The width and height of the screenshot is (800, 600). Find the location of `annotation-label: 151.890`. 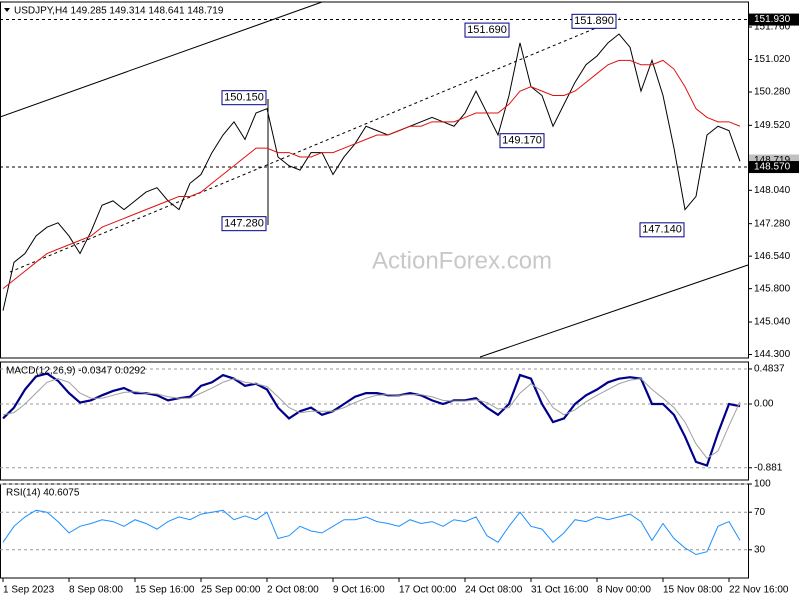

annotation-label: 151.890 is located at coordinates (594, 21).